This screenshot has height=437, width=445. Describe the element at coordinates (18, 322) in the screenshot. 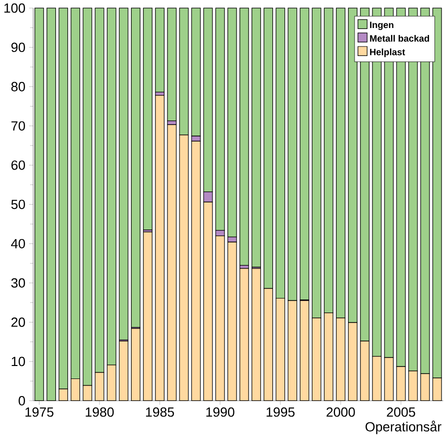

I see `y-tick-label: 20` at that location.